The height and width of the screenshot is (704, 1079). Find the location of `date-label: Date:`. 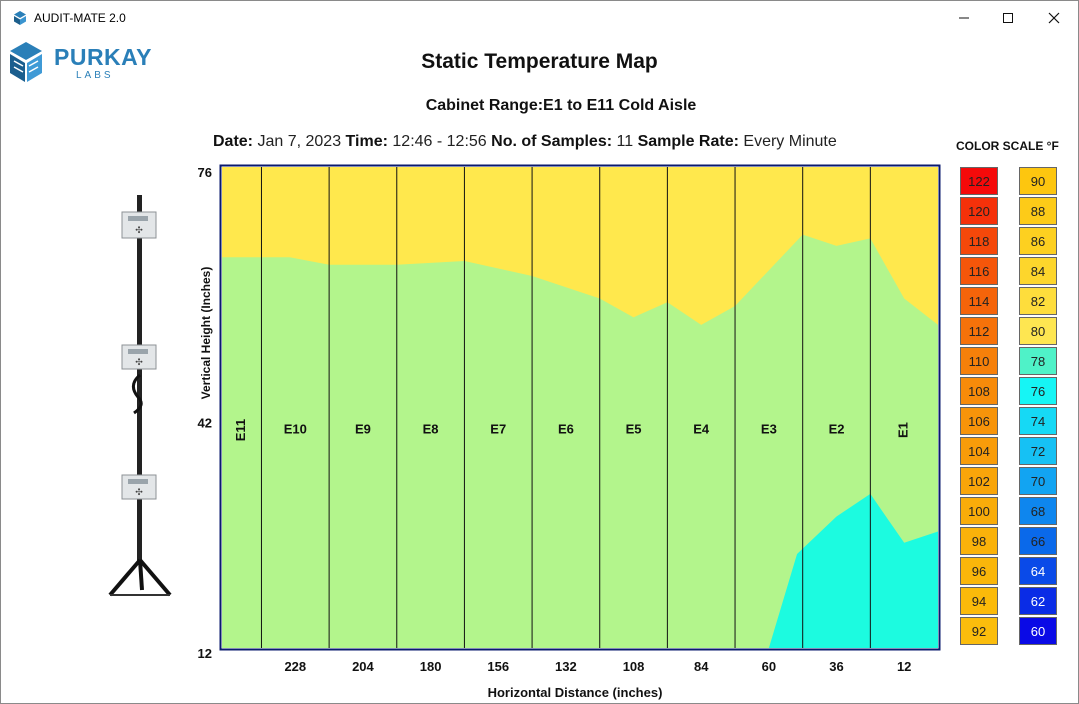

date-label: Date: is located at coordinates (233, 141).